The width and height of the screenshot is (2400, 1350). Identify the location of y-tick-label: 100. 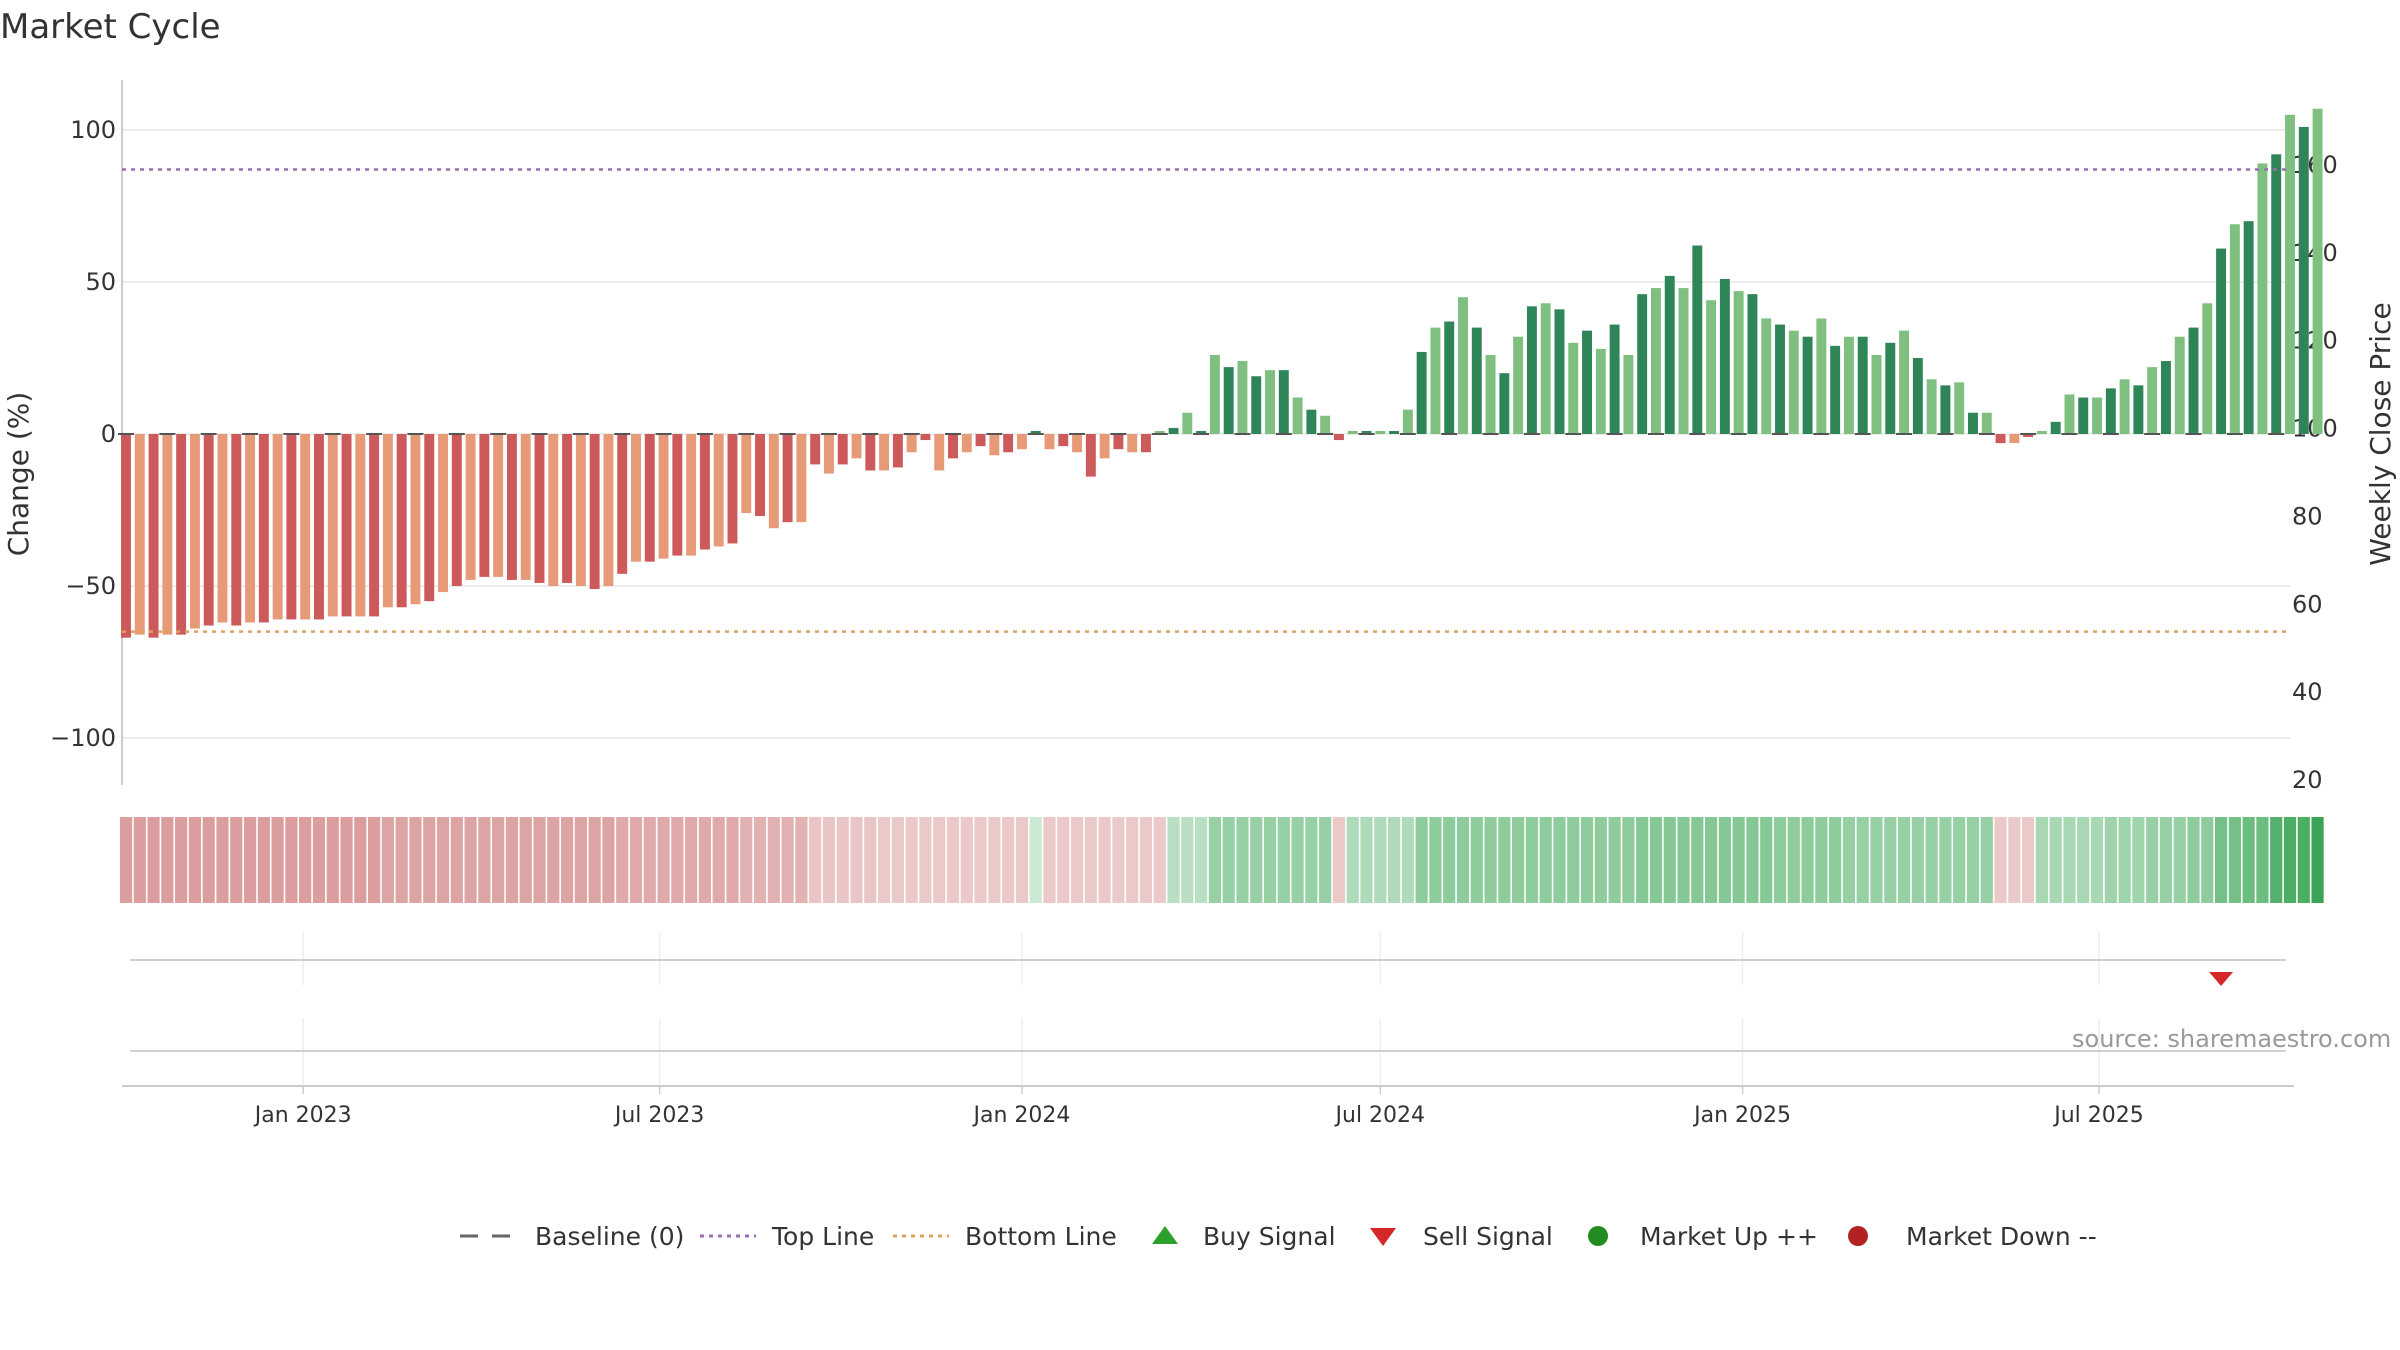
(93, 130).